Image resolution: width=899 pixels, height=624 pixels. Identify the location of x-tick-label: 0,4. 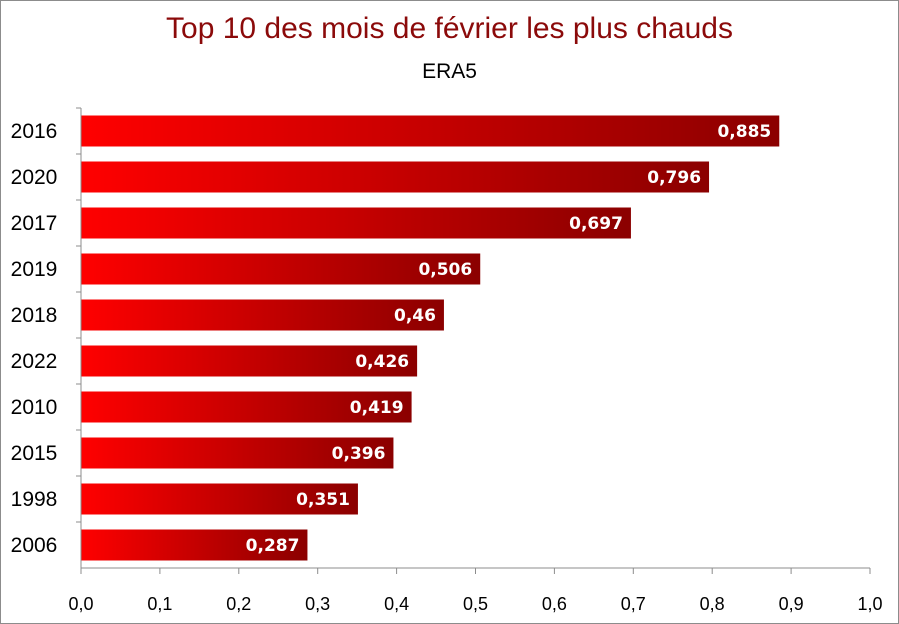
(396, 604).